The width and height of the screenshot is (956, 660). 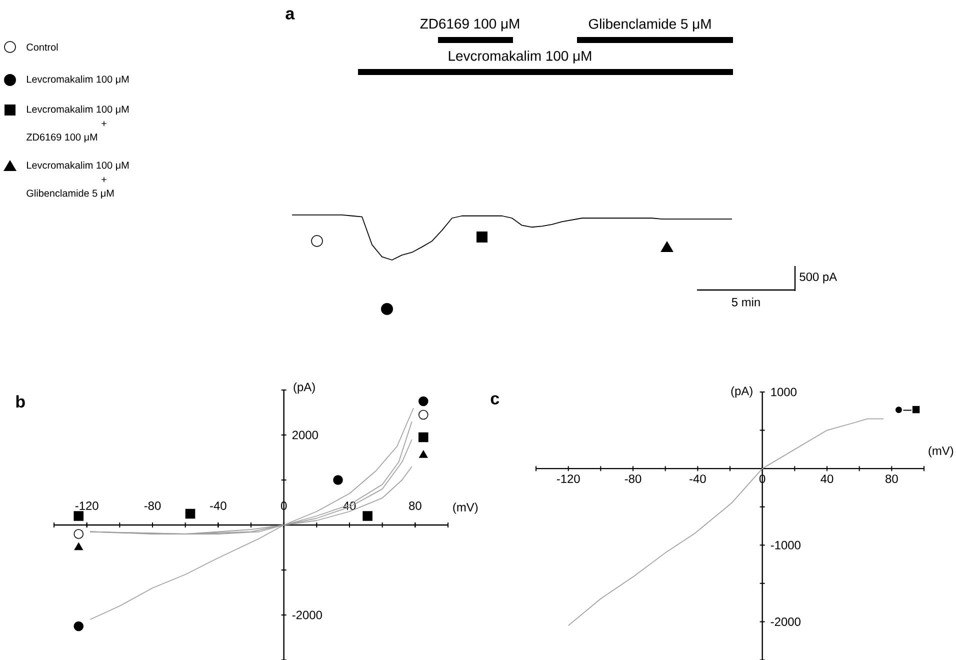 What do you see at coordinates (746, 302) in the screenshot?
I see `text: 5 min` at bounding box center [746, 302].